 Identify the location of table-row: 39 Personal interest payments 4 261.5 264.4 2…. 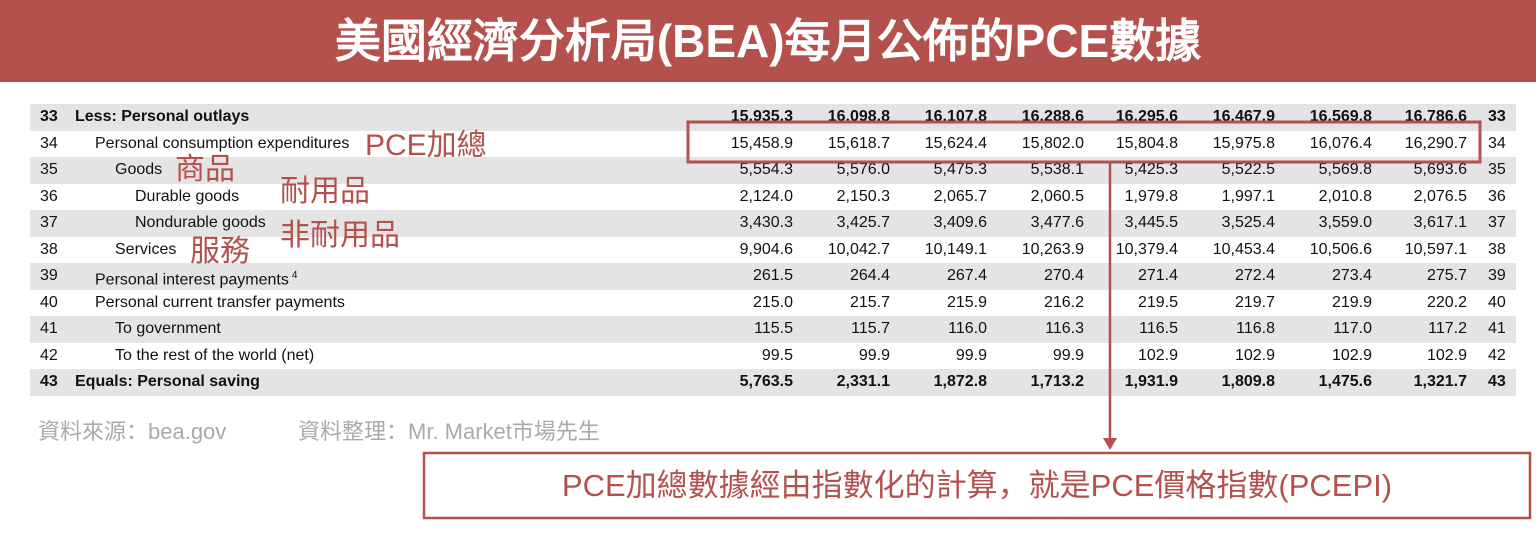
(773, 276).